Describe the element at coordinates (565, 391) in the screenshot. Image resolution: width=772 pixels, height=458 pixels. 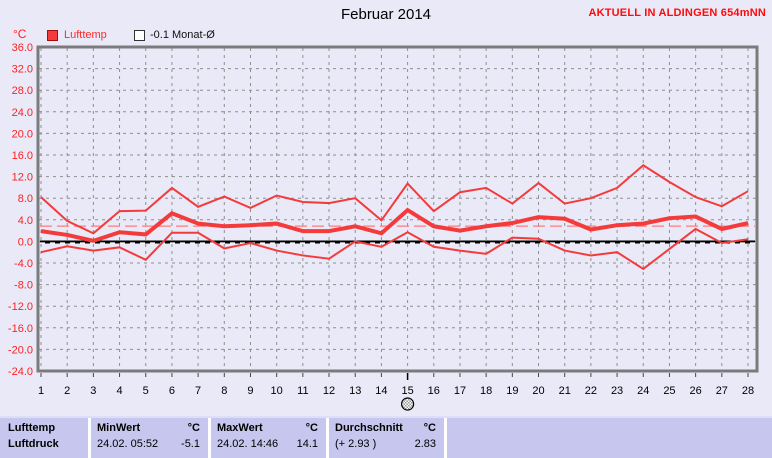
I see `svg-text: 21` at that location.